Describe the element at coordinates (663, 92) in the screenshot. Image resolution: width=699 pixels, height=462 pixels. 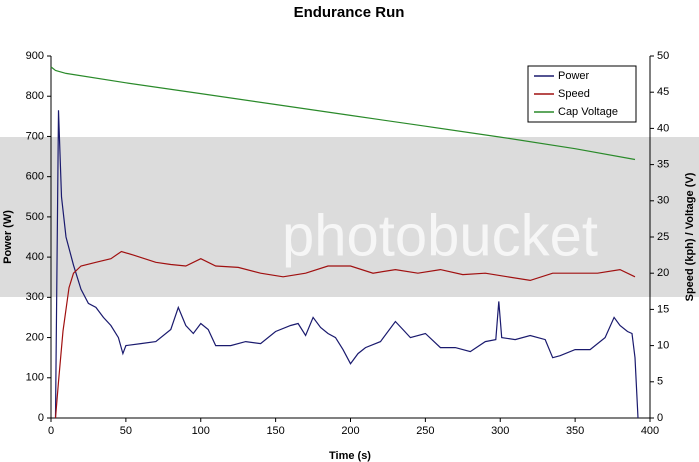
I see `y2-tick-label: 45` at that location.